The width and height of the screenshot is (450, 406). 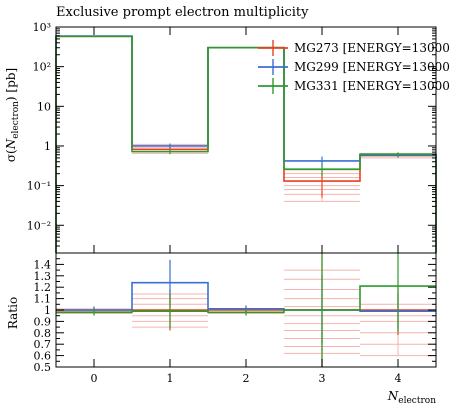 I want to click on x-tick-label: 1, so click(x=170, y=378).